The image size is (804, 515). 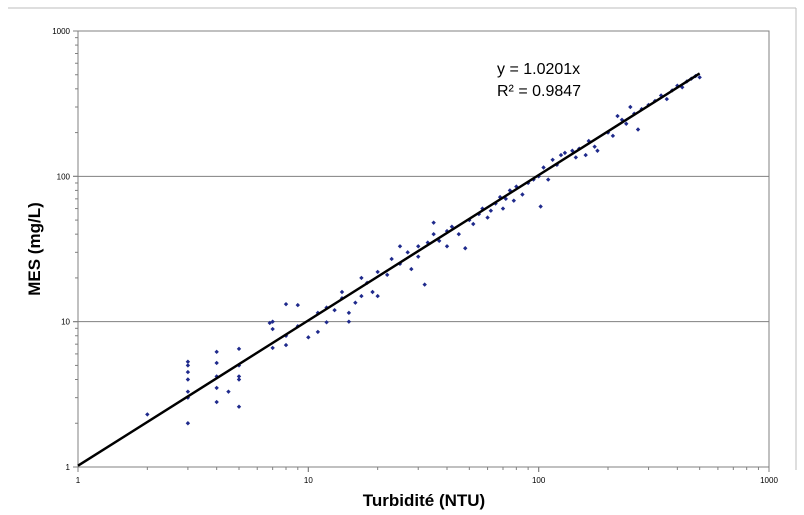 What do you see at coordinates (769, 480) in the screenshot?
I see `x-tick-label-1000: 1000` at bounding box center [769, 480].